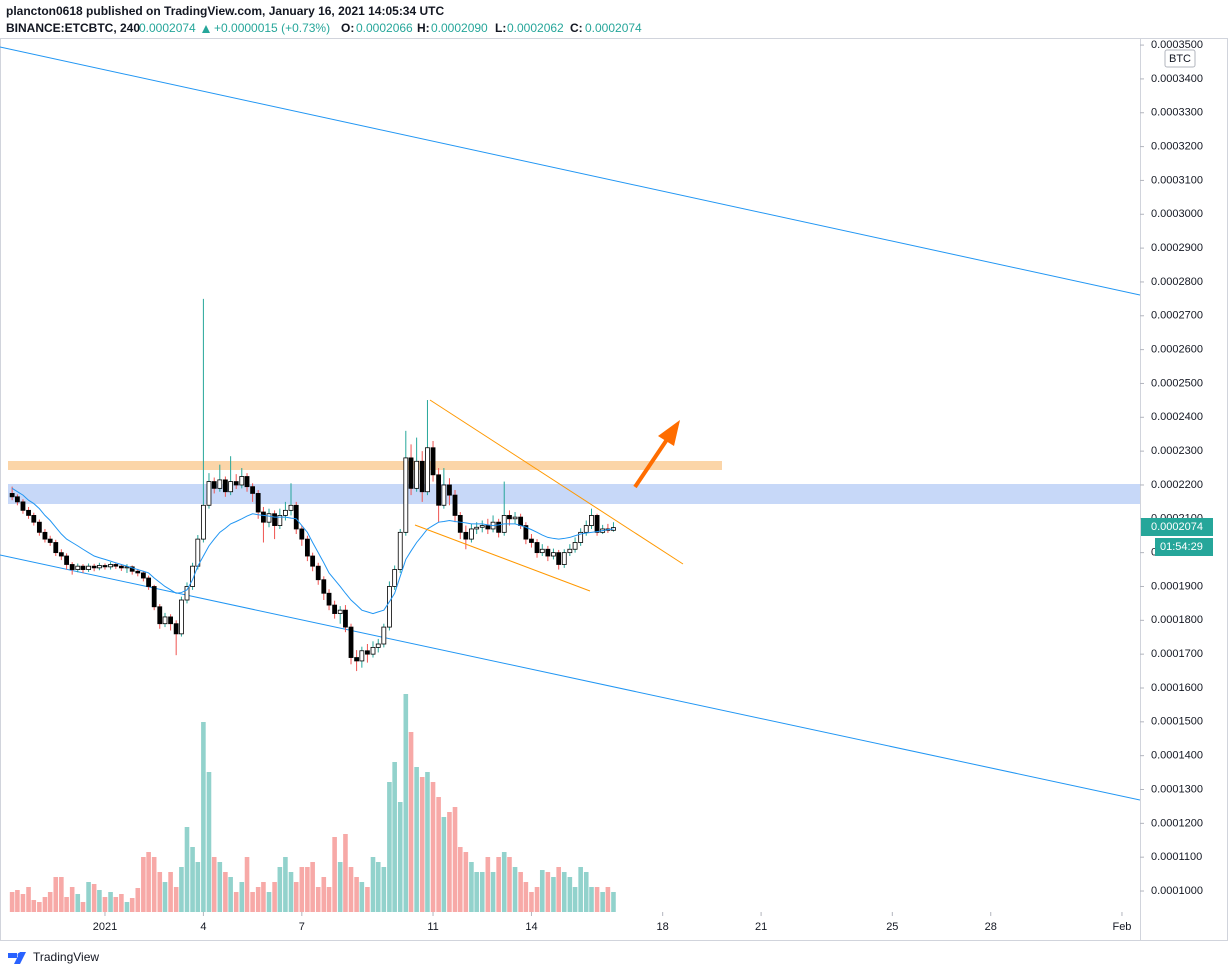 The height and width of the screenshot is (977, 1228). What do you see at coordinates (1177, 383) in the screenshot?
I see `y-tick-label: 0.0002500` at bounding box center [1177, 383].